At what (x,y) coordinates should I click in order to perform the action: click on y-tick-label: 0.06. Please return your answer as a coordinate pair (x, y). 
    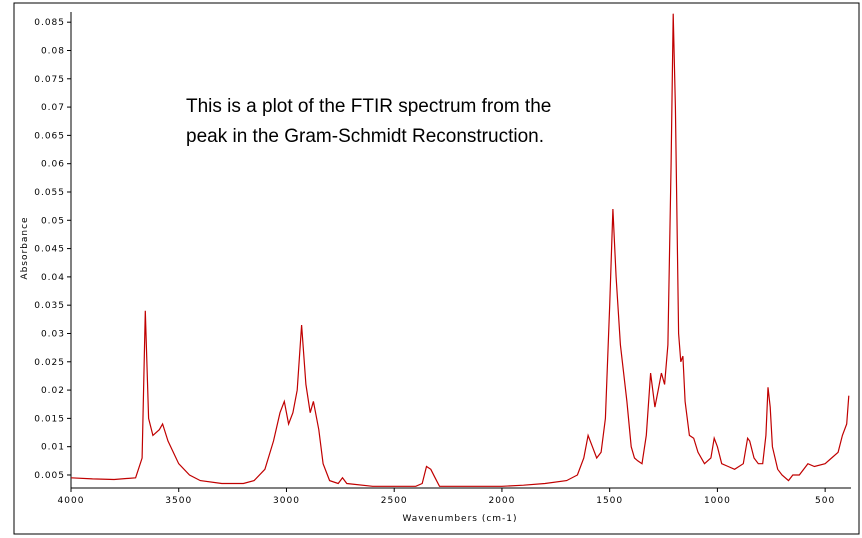
    Looking at the image, I should click on (53, 165).